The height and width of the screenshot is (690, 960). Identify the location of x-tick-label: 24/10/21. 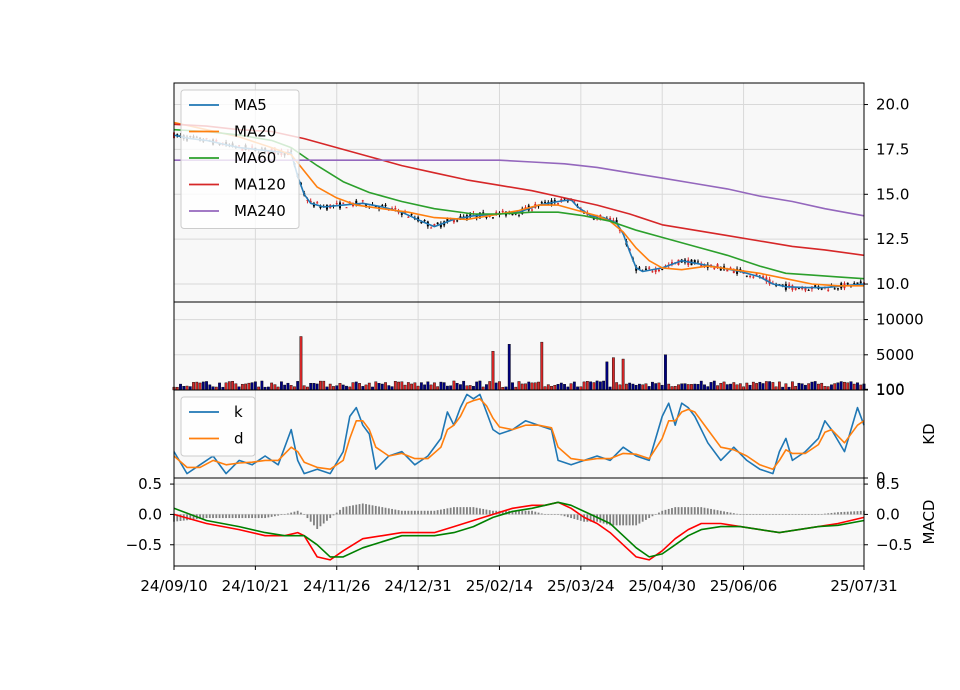
(255, 586).